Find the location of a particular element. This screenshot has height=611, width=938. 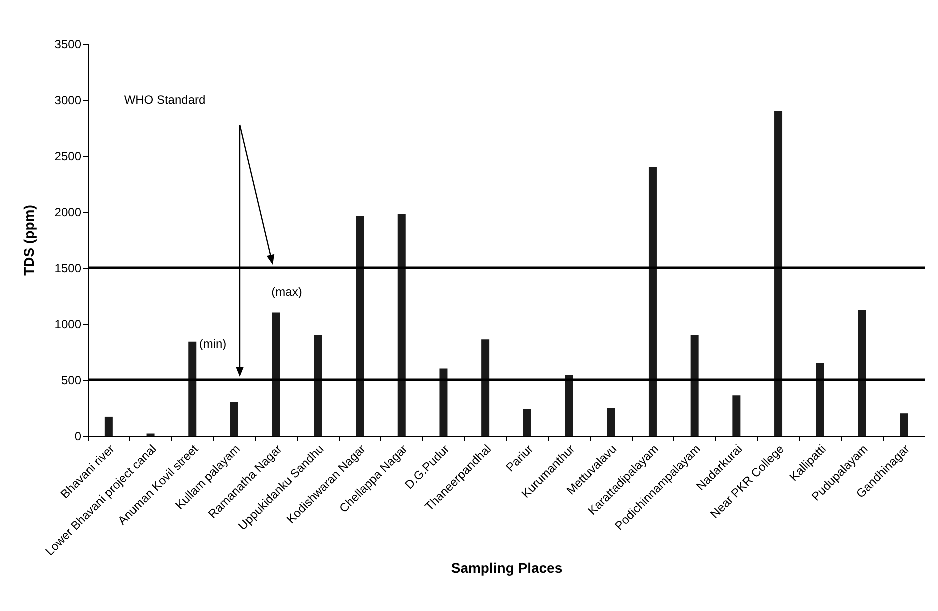

y-tick-label: 1500 is located at coordinates (68, 269).